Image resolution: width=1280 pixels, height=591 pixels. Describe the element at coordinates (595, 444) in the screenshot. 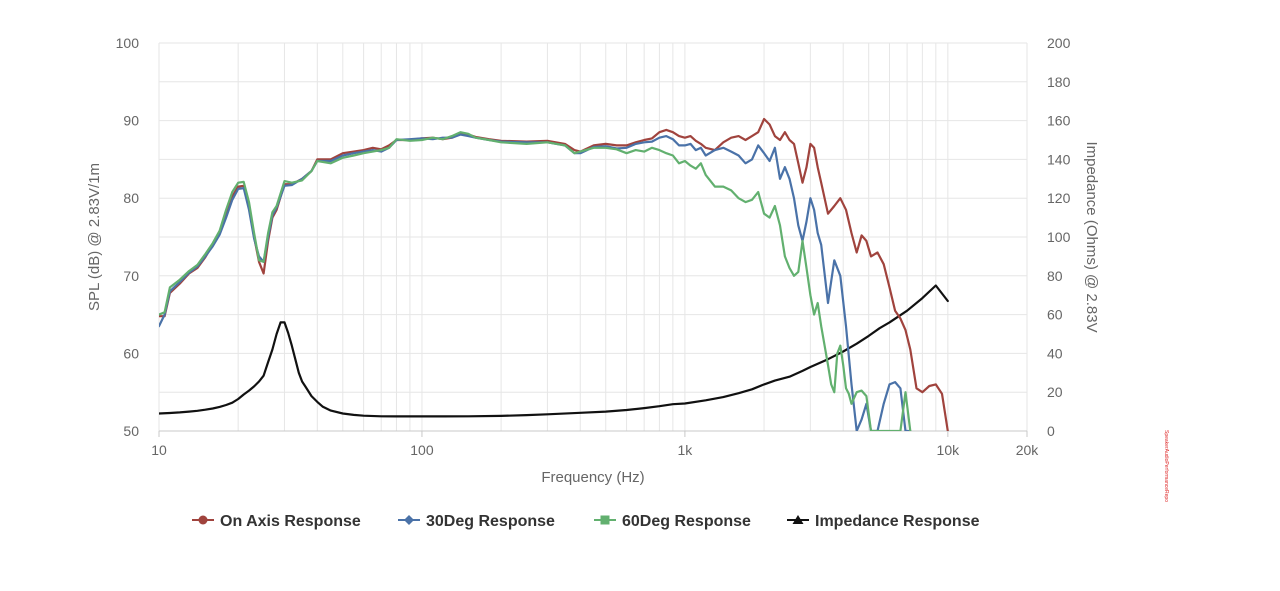

I see `x-axis-ticks: 10 100 1k 10k 20k` at that location.